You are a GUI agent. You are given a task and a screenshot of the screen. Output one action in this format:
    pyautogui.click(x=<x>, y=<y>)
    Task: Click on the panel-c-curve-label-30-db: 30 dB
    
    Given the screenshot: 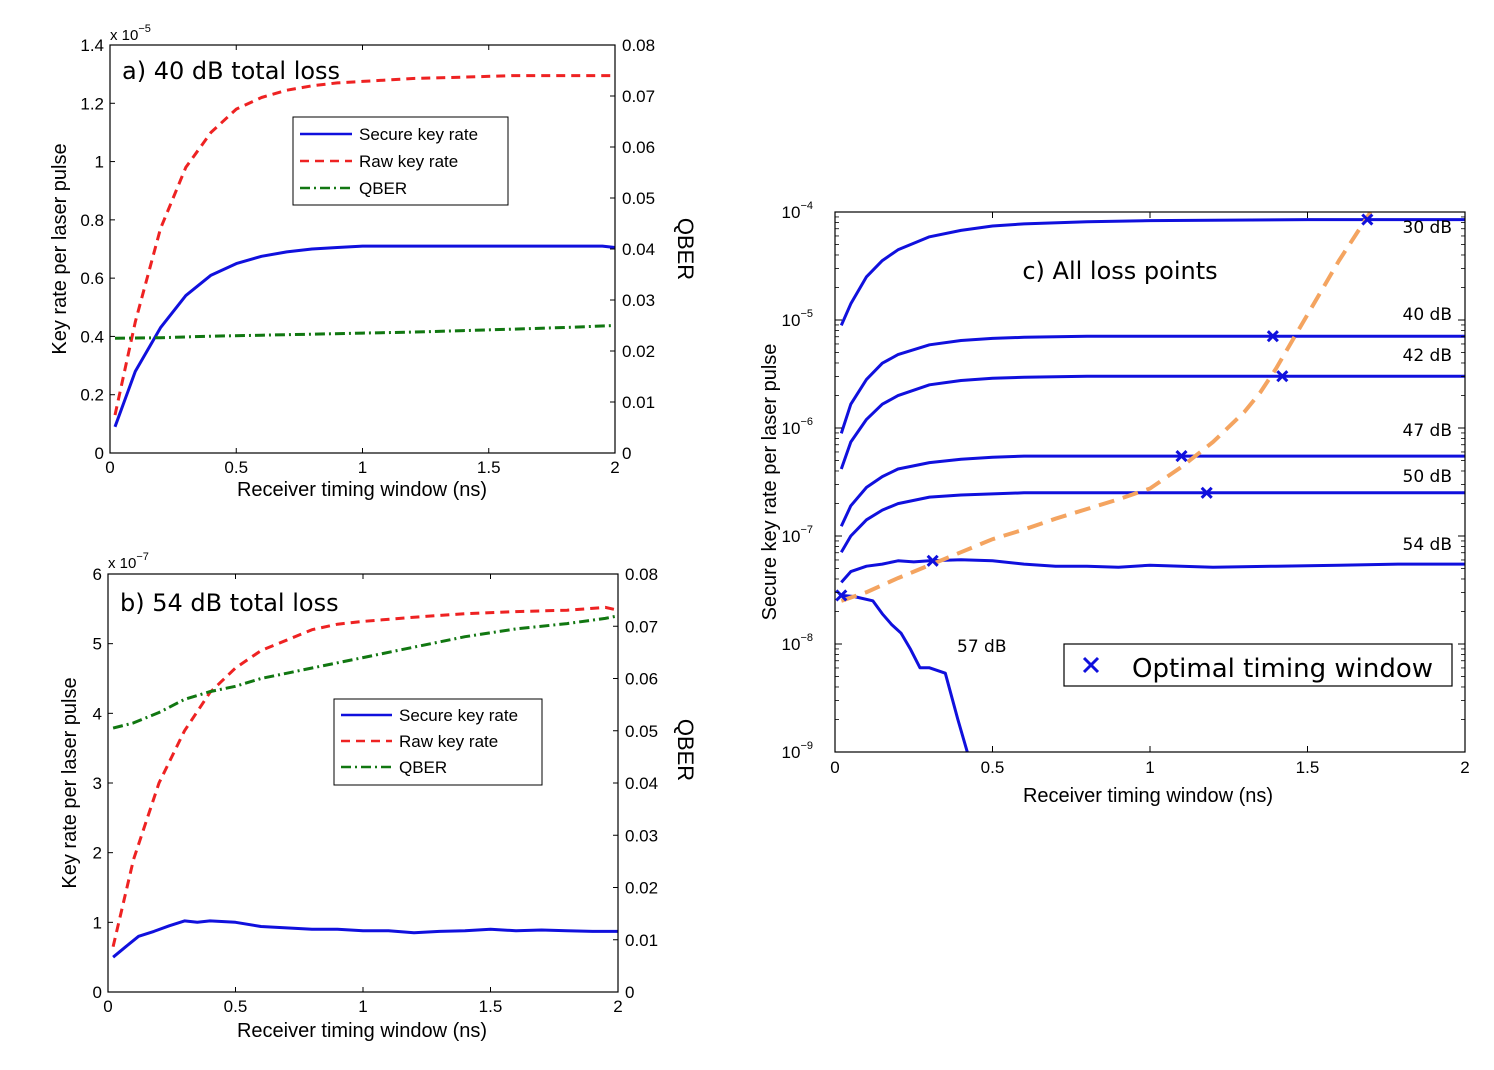 What is the action you would take?
    pyautogui.click(x=1428, y=228)
    